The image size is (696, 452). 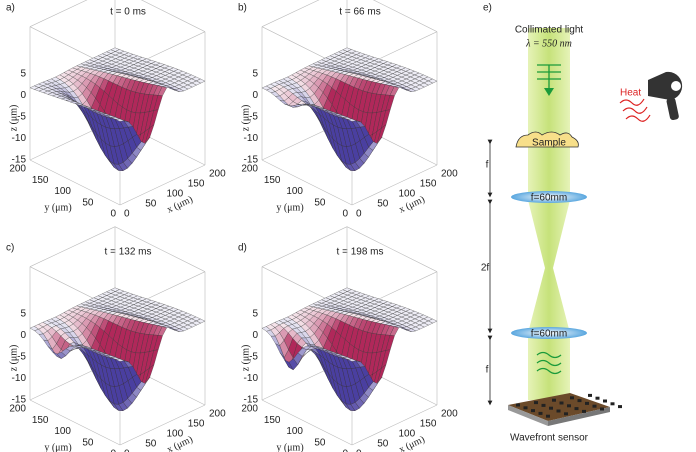 I want to click on light-label: Collimated light, so click(x=549, y=30).